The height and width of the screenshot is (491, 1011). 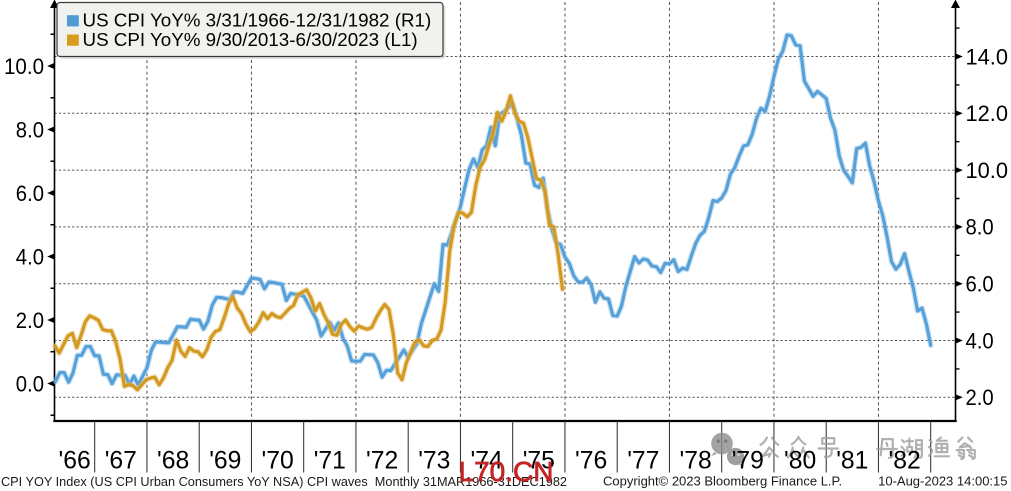 What do you see at coordinates (905, 461) in the screenshot?
I see `svg-text: '82` at bounding box center [905, 461].